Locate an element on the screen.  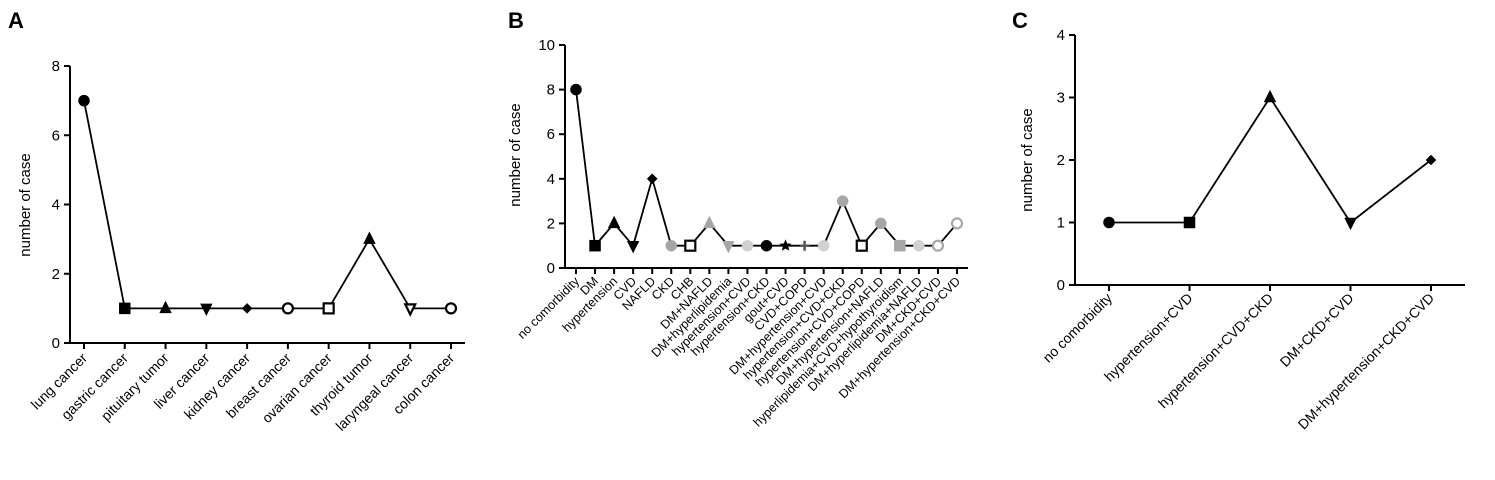
x-tick-label: no comorbidity is located at coordinates (1077, 328).